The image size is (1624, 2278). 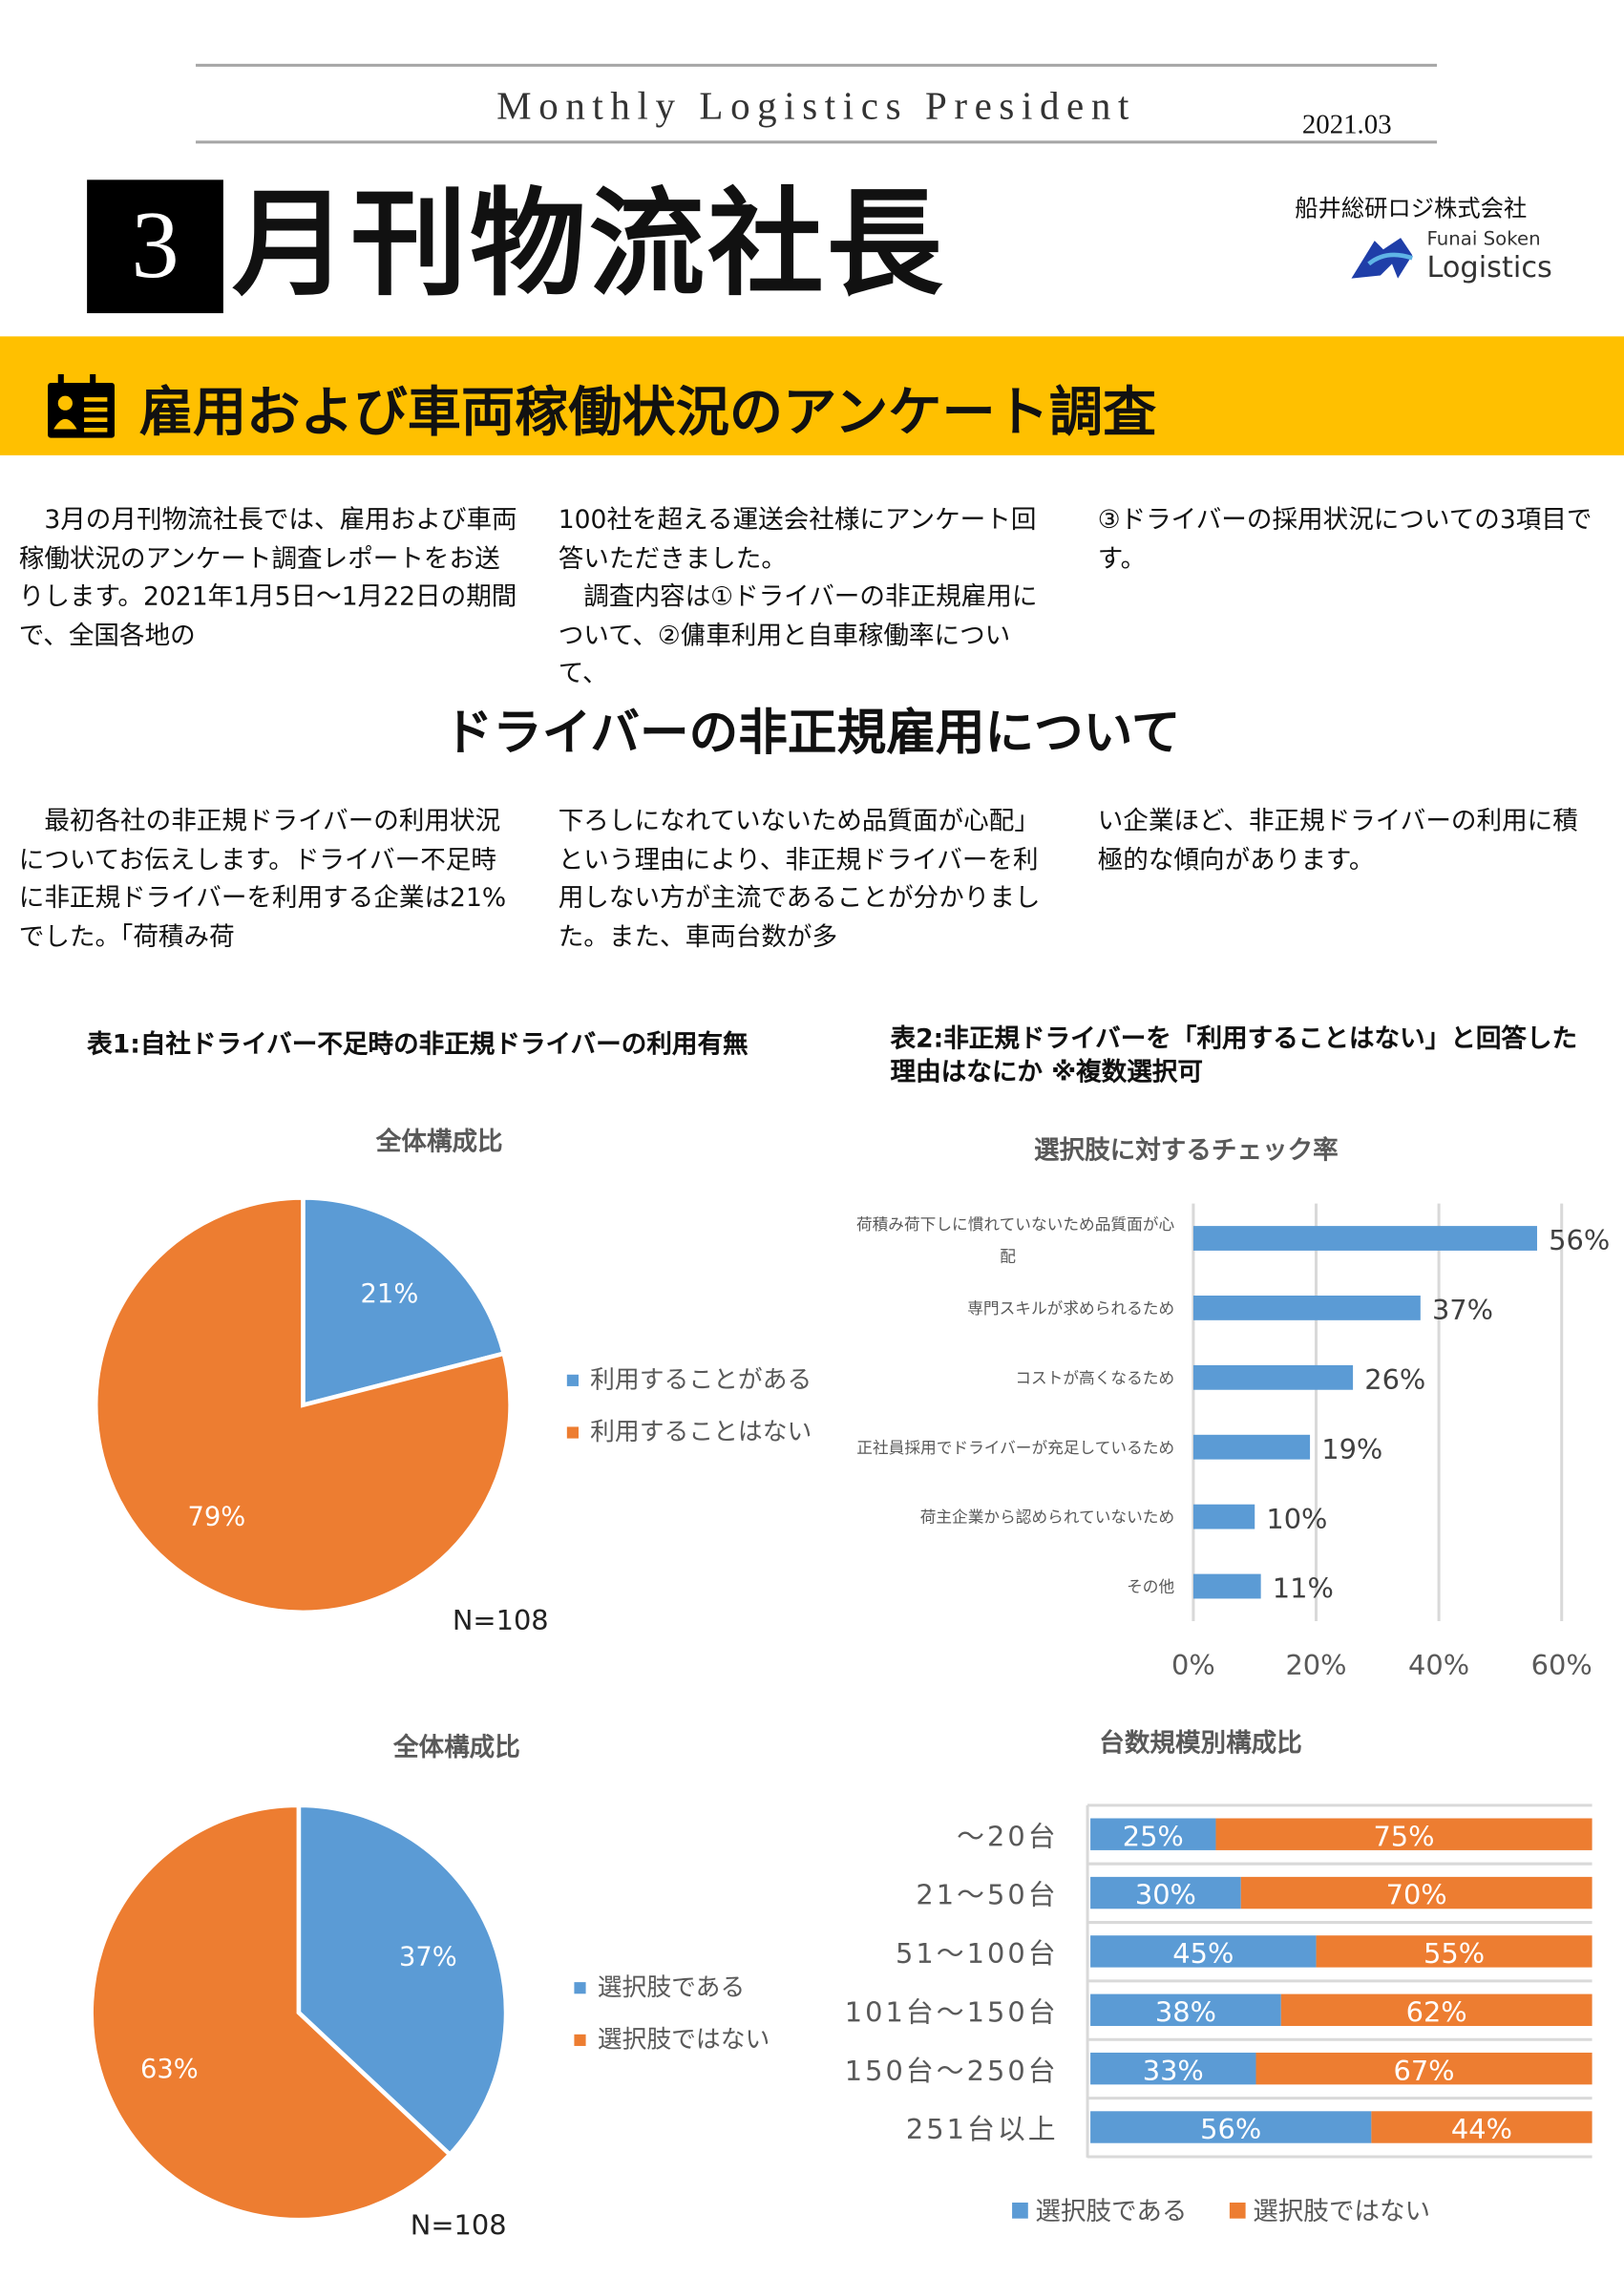 What do you see at coordinates (816, 106) in the screenshot?
I see `masthead: Monthly Logistics President` at bounding box center [816, 106].